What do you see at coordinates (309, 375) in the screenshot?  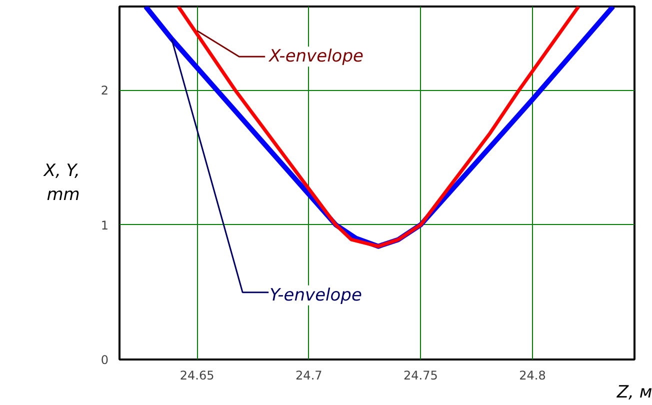 I see `x-tick-label: 24.7` at bounding box center [309, 375].